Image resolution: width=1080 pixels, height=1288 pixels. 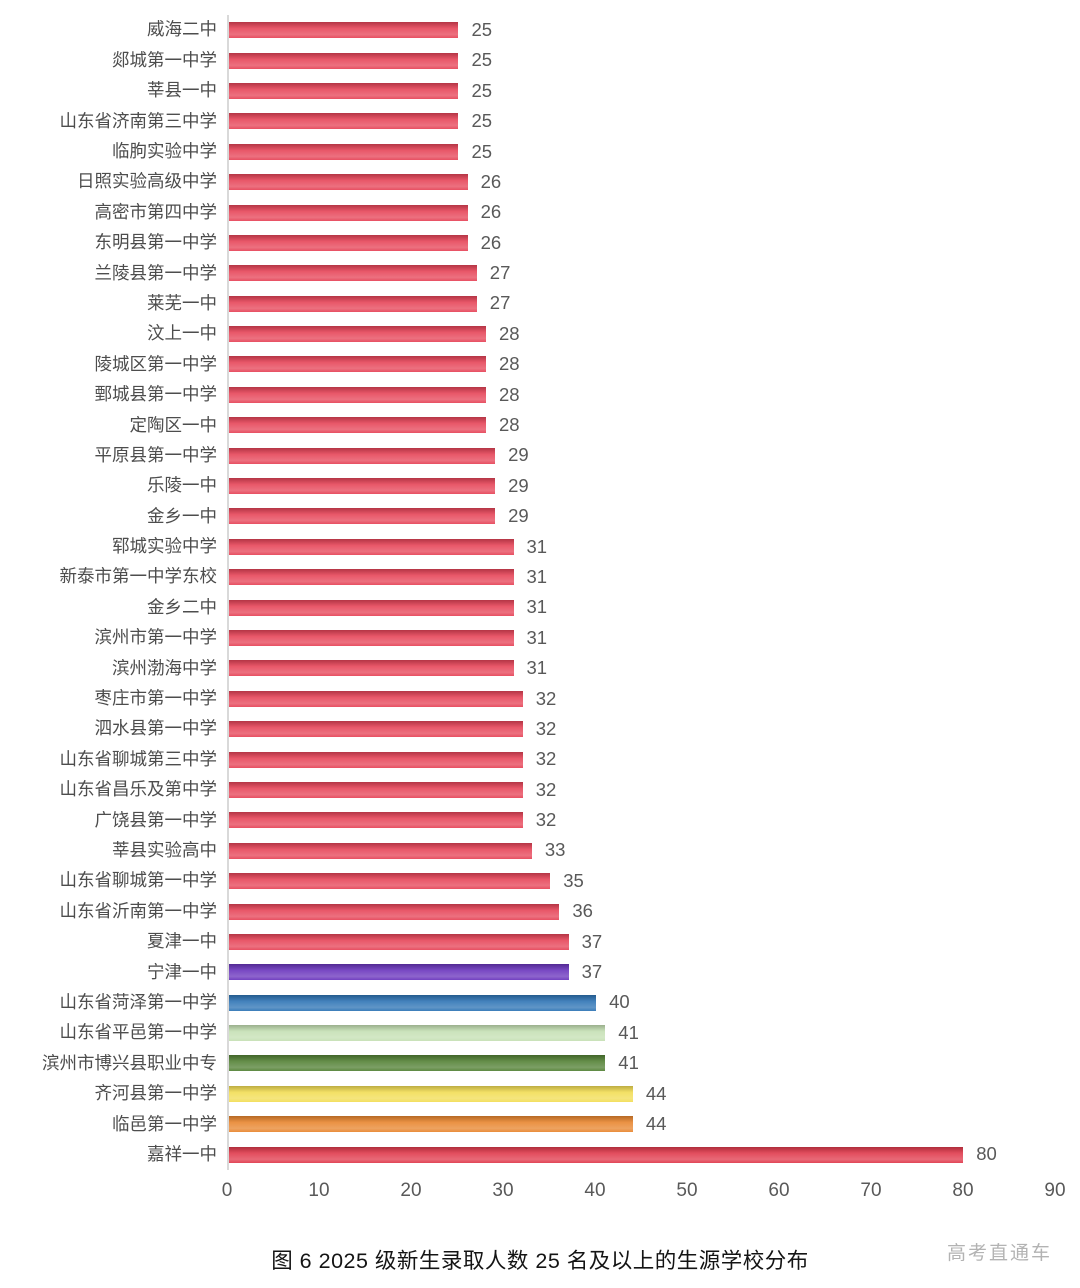 I want to click on plot-area: 44, so click(x=641, y=1094).